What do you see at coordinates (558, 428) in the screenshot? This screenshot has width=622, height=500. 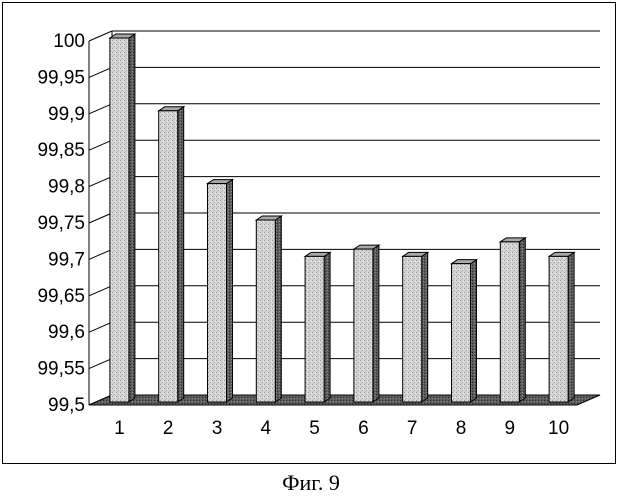 I see `x-tick-label: 10` at bounding box center [558, 428].